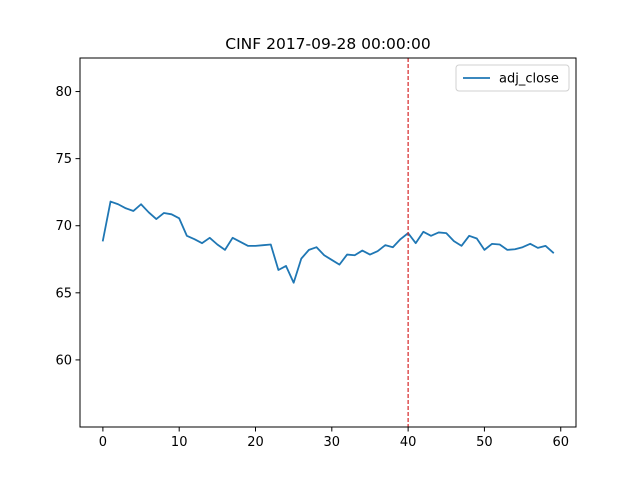  I want to click on y-tick-label: 80, so click(63, 92).